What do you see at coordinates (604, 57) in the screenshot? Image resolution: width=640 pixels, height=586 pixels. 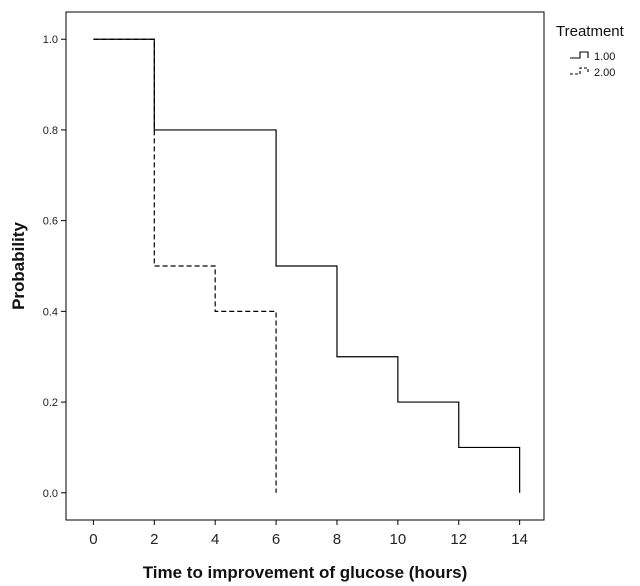 I see `legend-label: 1.00` at bounding box center [604, 57].